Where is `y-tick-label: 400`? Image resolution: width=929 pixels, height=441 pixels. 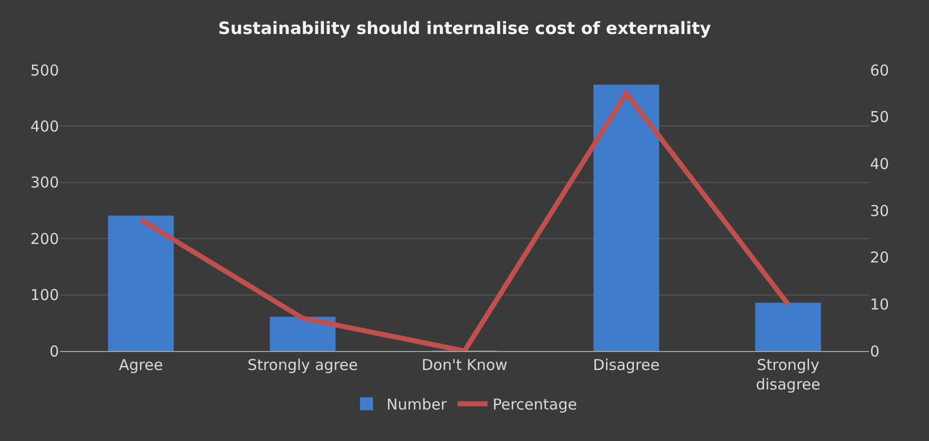 y-tick-label: 400 is located at coordinates (44, 126).